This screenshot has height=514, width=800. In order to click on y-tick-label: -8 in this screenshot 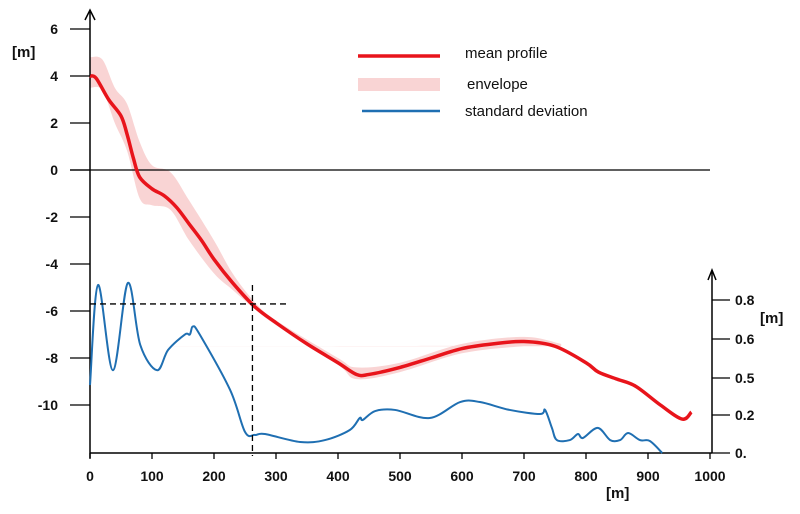, I will do `click(52, 358)`.